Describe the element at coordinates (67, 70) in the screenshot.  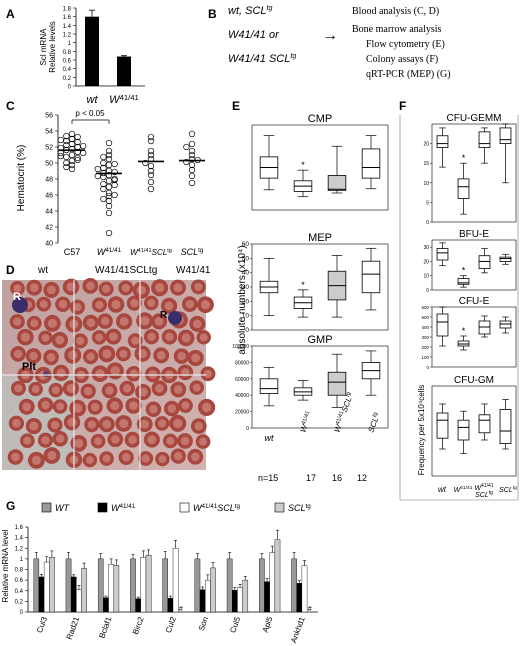
I see `a-ytick-label: 0.4` at that location.